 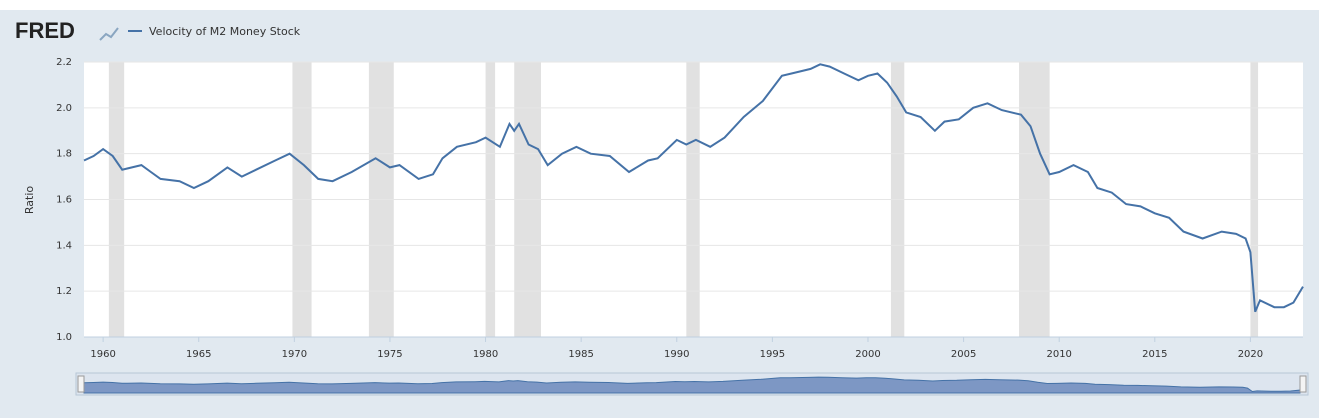 What do you see at coordinates (1250, 354) in the screenshot?
I see `x-tick-label: 2020` at bounding box center [1250, 354].